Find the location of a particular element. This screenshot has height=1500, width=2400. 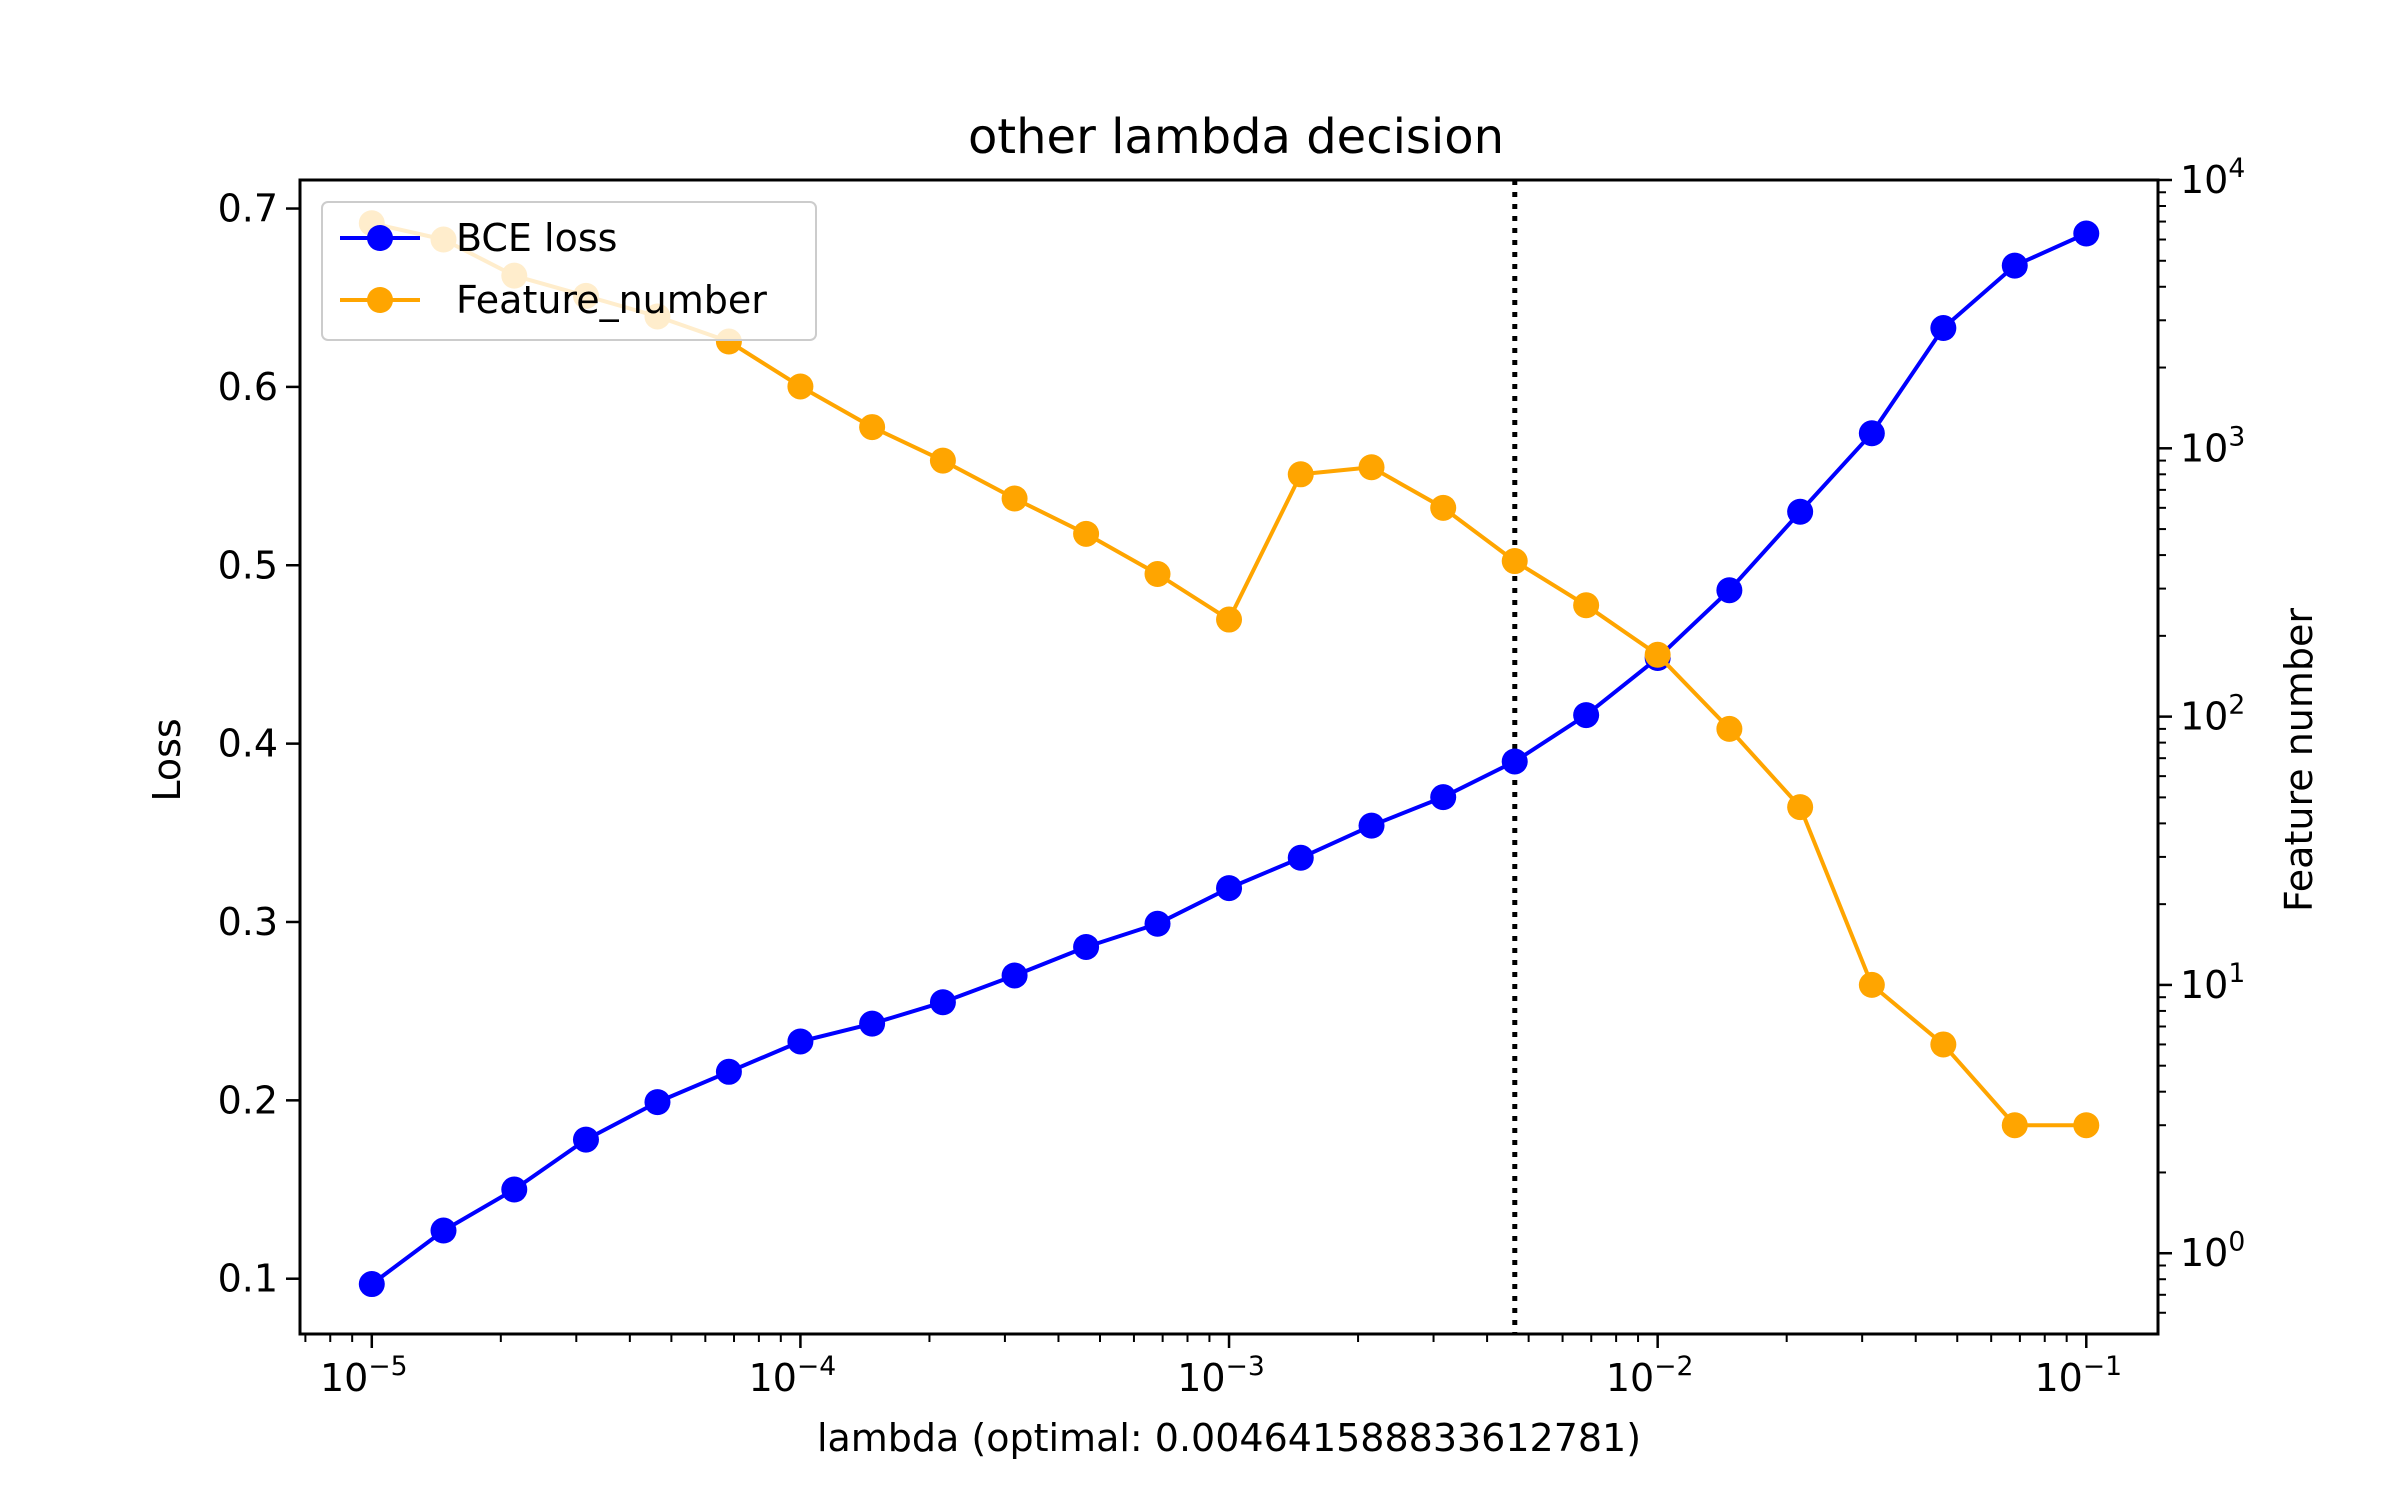

x-axis-label: lambda (optimal: 0.004641588833612781) is located at coordinates (1229, 1438).